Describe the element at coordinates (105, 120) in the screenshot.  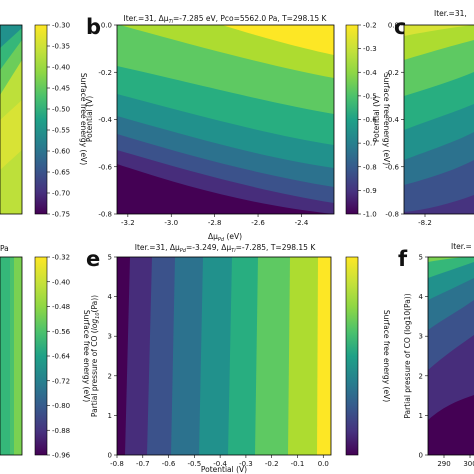
I see `panel-b-y-tick-label: -0.4` at that location.